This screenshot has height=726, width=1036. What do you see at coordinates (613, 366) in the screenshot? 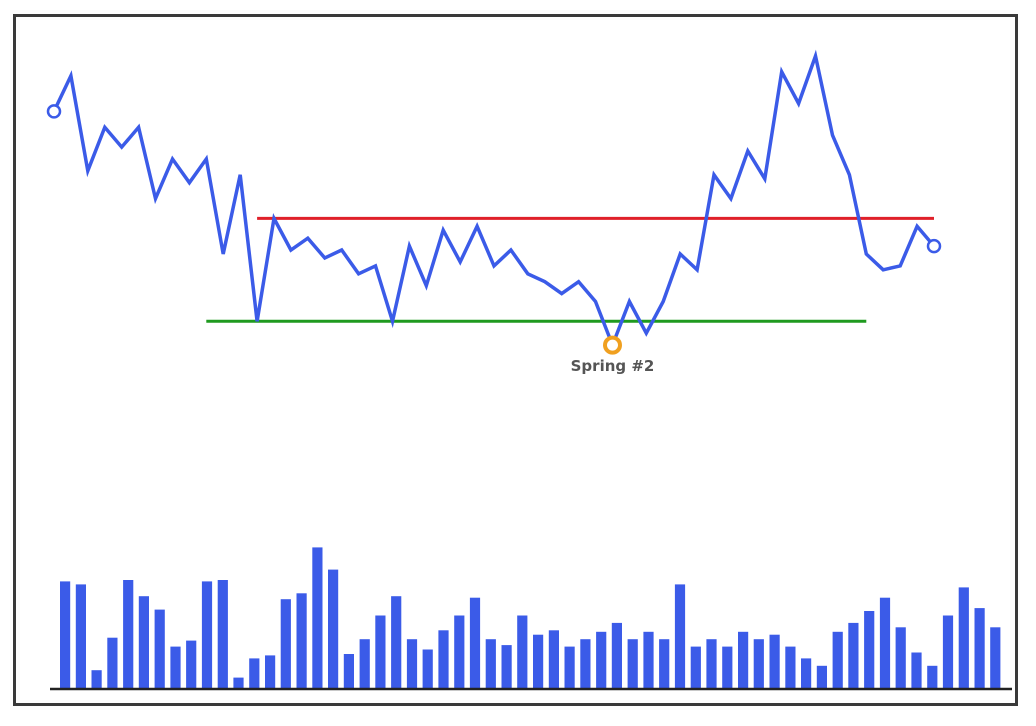
I see `spring-label: Spring #2` at bounding box center [613, 366].